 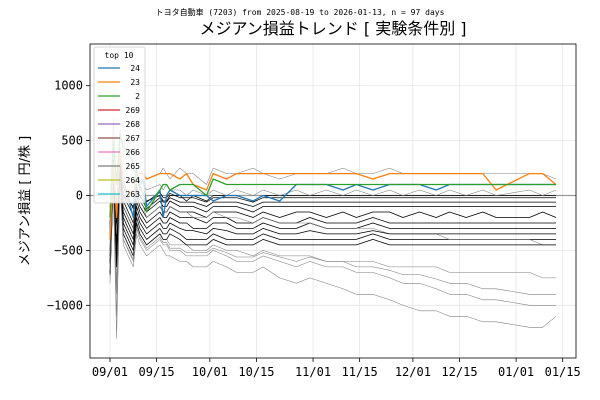 What do you see at coordinates (133, 110) in the screenshot?
I see `legend-label: 269` at bounding box center [133, 110].